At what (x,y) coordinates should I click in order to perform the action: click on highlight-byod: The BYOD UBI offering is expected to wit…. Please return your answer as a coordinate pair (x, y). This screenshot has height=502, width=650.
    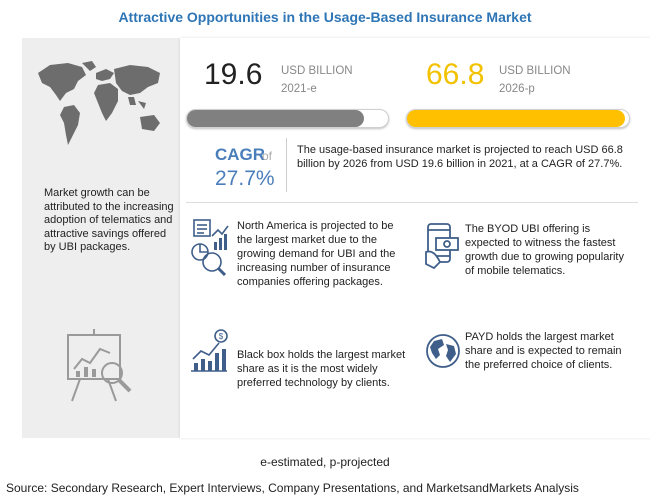
    Looking at the image, I should click on (544, 250).